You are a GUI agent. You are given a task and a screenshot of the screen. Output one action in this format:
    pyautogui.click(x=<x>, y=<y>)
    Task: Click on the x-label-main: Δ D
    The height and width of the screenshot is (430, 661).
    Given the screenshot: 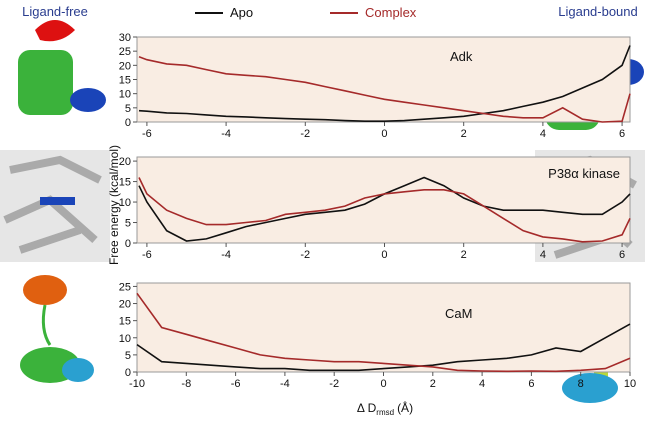 What is the action you would take?
    pyautogui.click(x=367, y=408)
    